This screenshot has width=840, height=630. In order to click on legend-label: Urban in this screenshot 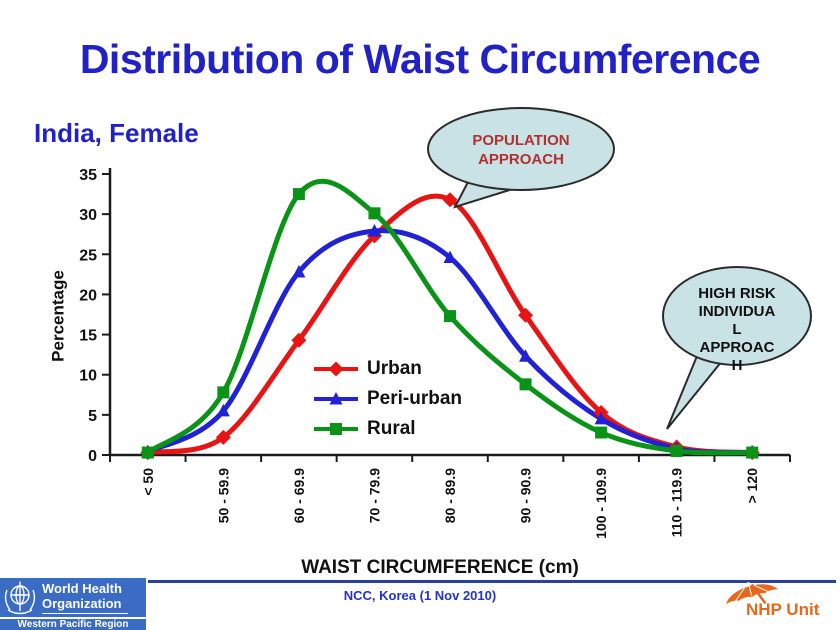, I will do `click(394, 368)`.